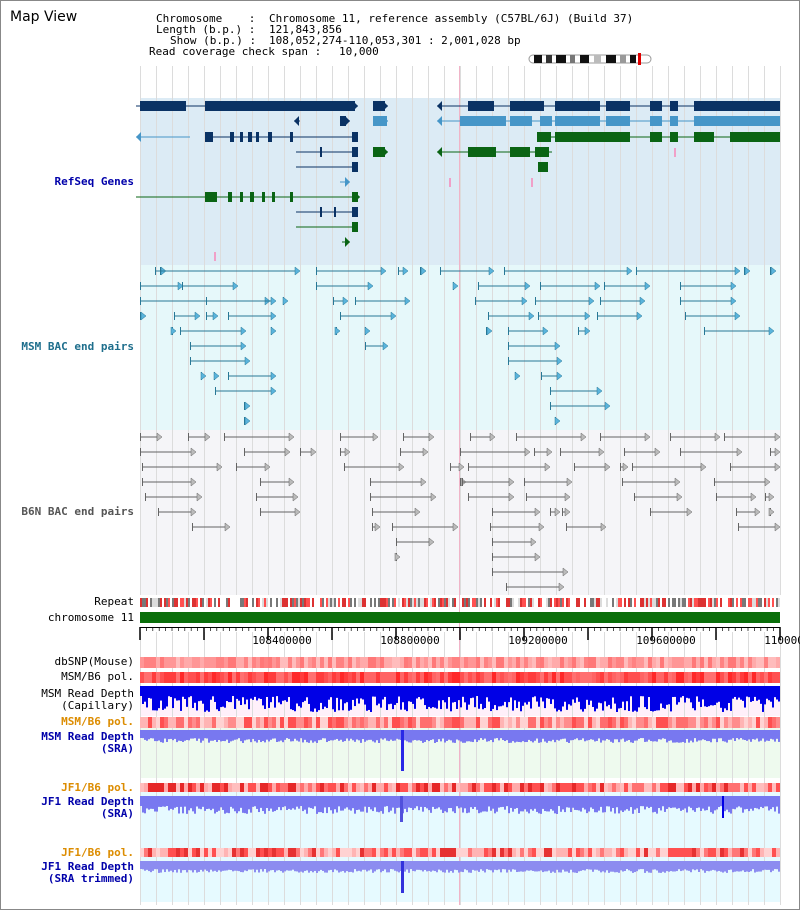 The width and height of the screenshot is (800, 910). What do you see at coordinates (77, 511) in the screenshot?
I see `track-label-b6n-bac: B6N BAC end pairs` at bounding box center [77, 511].